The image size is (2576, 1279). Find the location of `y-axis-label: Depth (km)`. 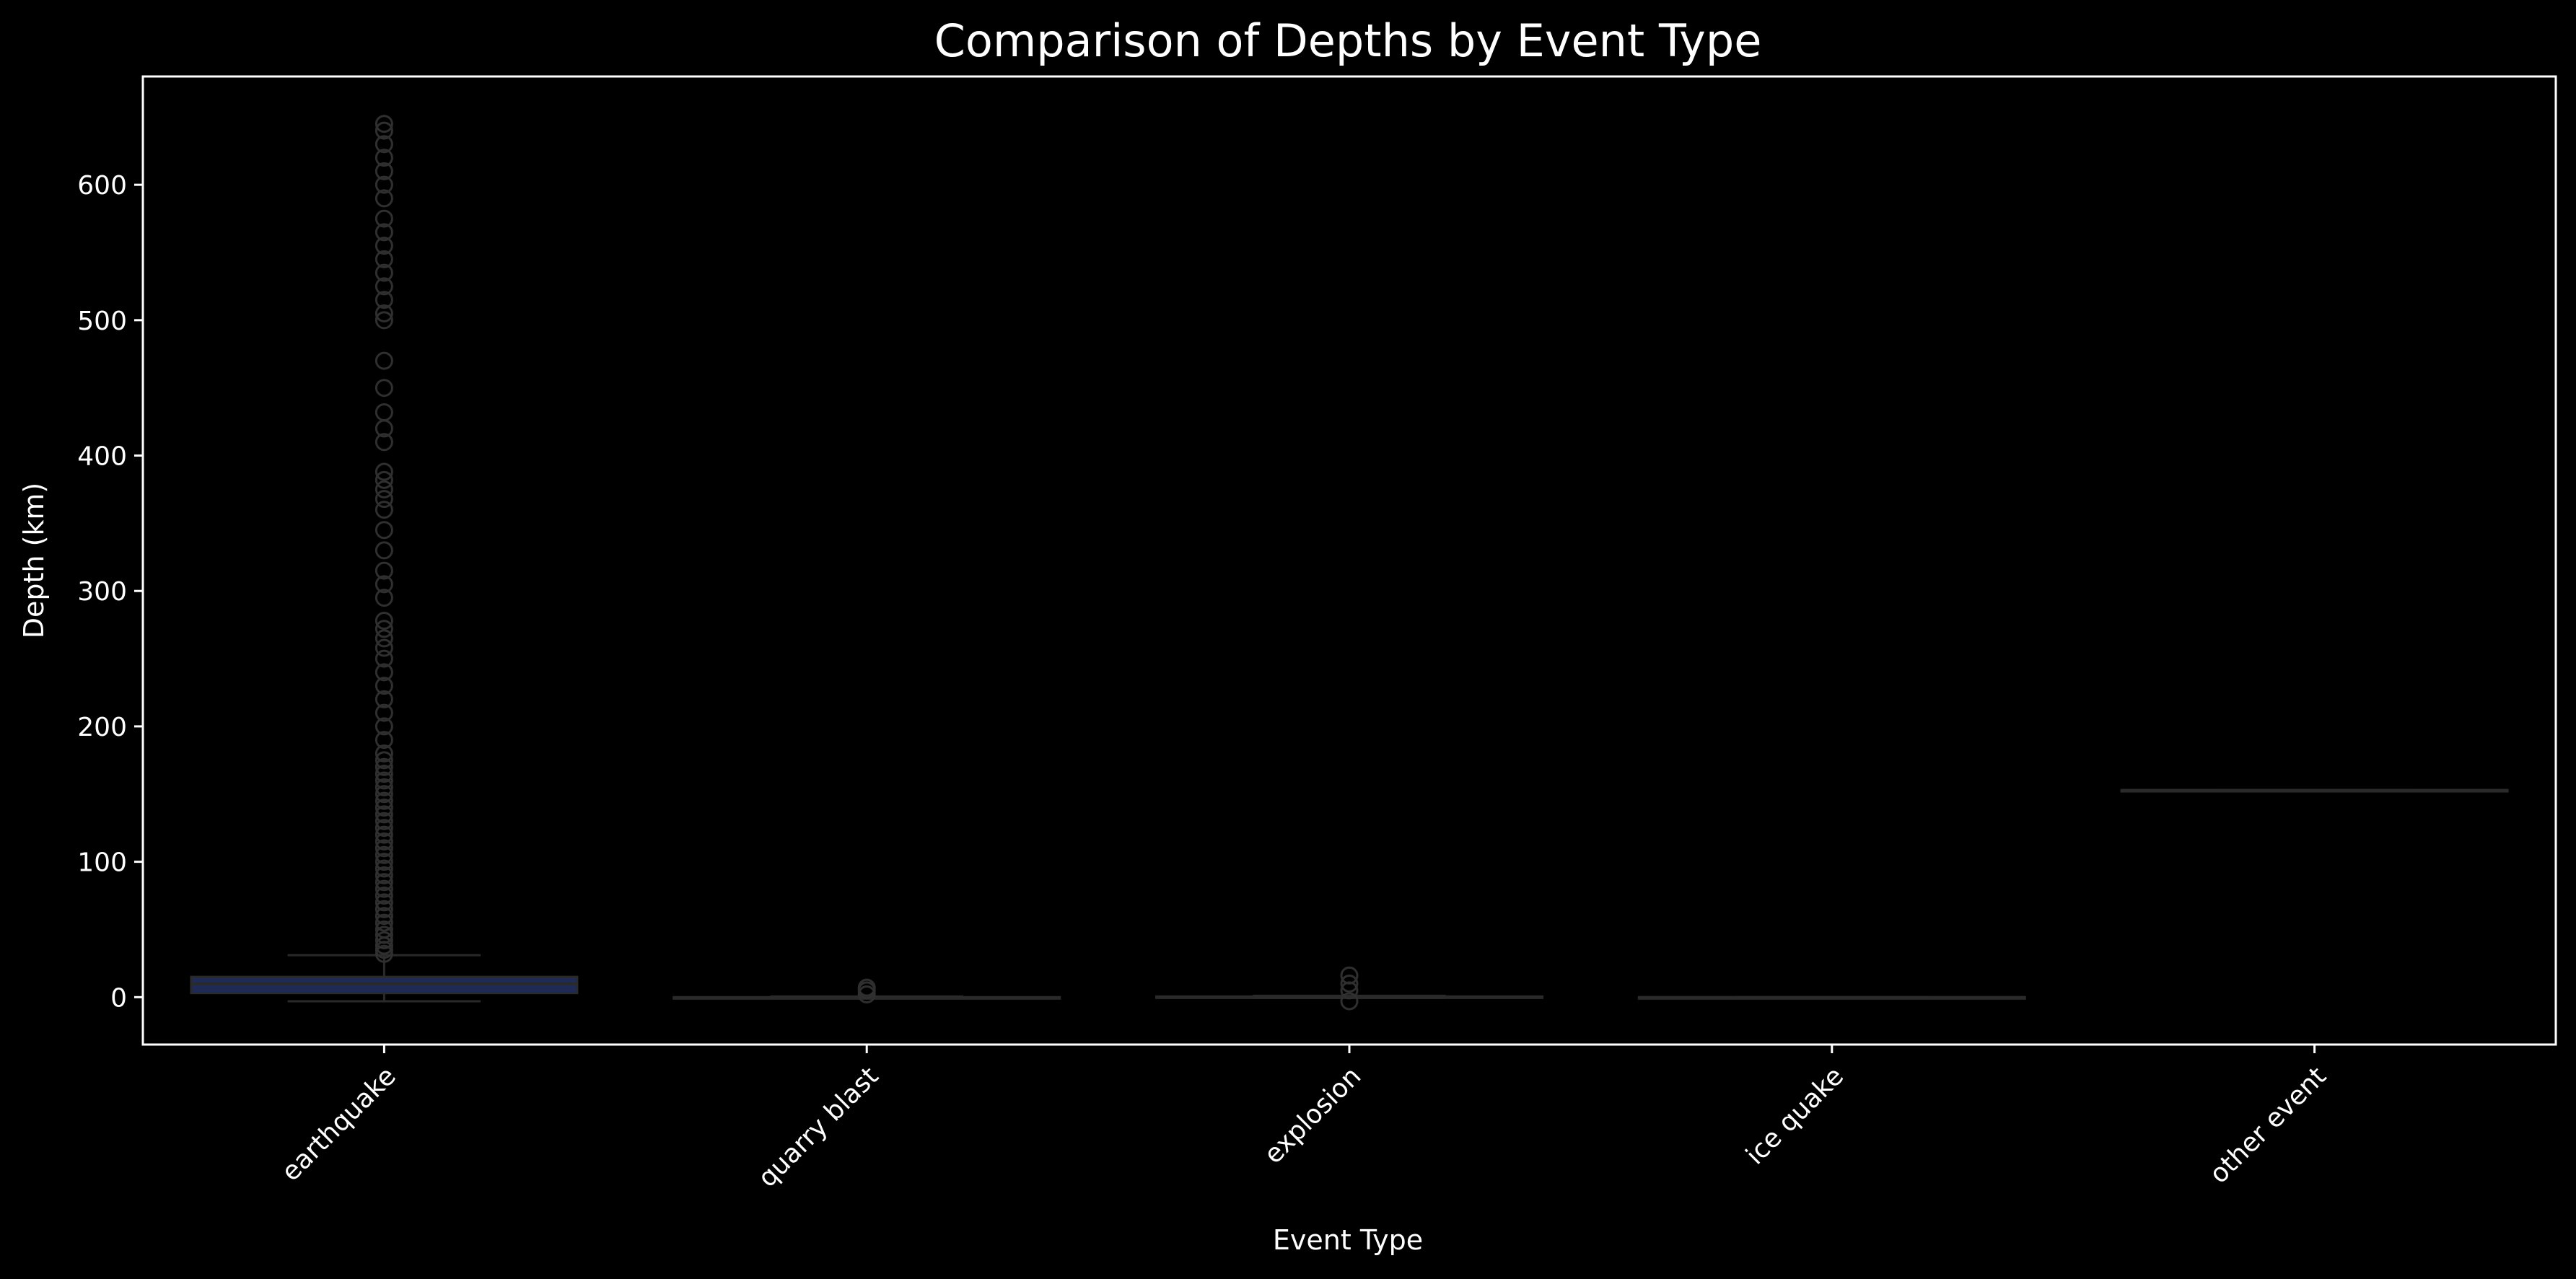

y-axis-label: Depth (km) is located at coordinates (34, 561).